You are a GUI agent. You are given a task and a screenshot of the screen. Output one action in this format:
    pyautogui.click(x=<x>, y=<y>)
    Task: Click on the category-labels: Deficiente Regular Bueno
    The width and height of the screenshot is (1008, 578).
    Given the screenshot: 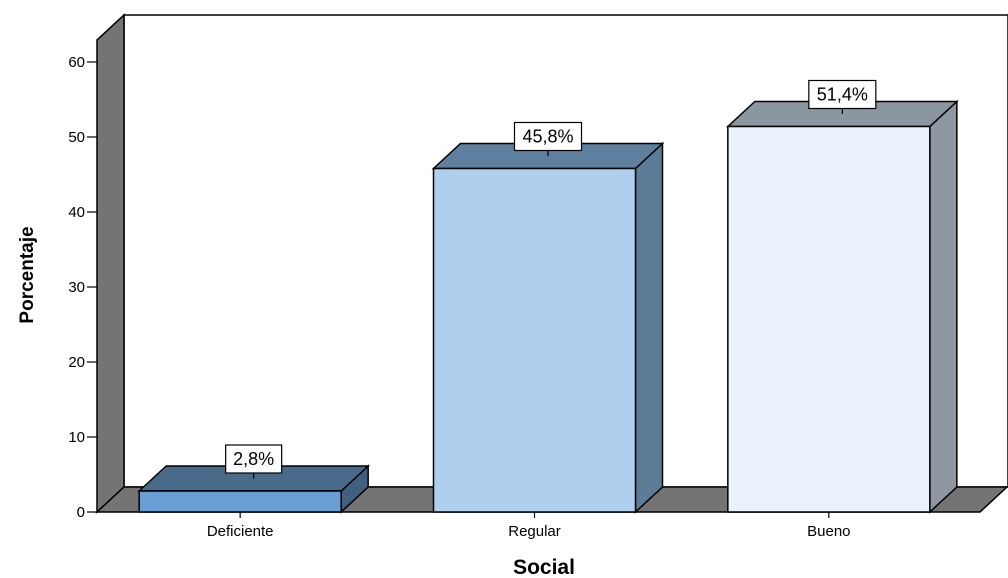 What is the action you would take?
    pyautogui.click(x=529, y=526)
    